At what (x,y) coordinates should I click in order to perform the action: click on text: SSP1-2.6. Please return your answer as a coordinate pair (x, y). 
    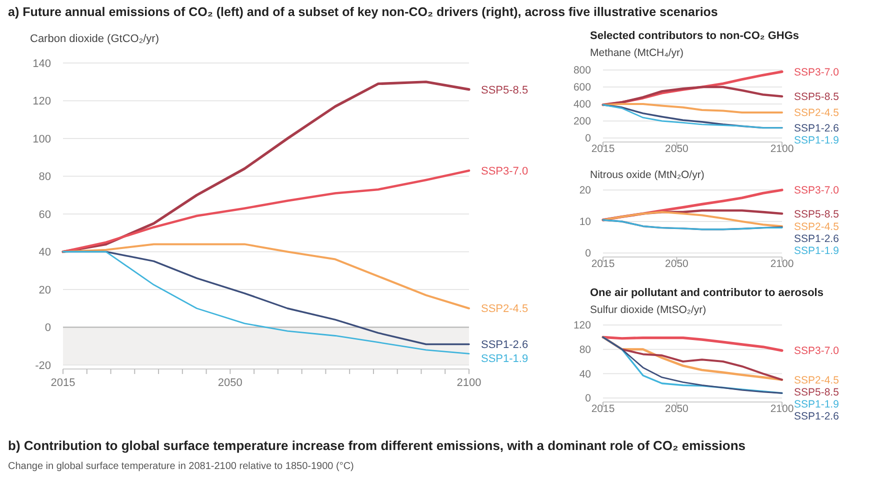
    Looking at the image, I should click on (817, 416).